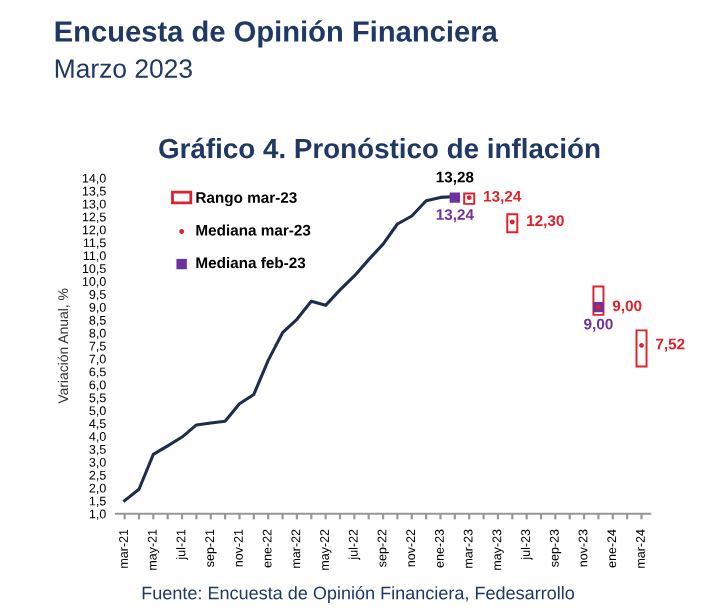  What do you see at coordinates (123, 68) in the screenshot?
I see `chart-subtitle: Marzo 2023` at bounding box center [123, 68].